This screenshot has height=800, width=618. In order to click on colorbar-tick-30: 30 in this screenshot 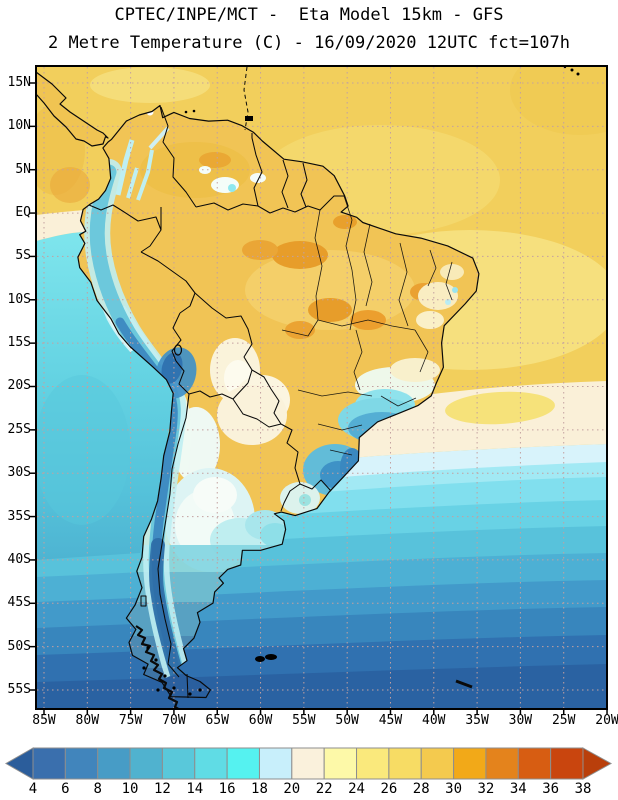, I will do `click(453, 789)`.